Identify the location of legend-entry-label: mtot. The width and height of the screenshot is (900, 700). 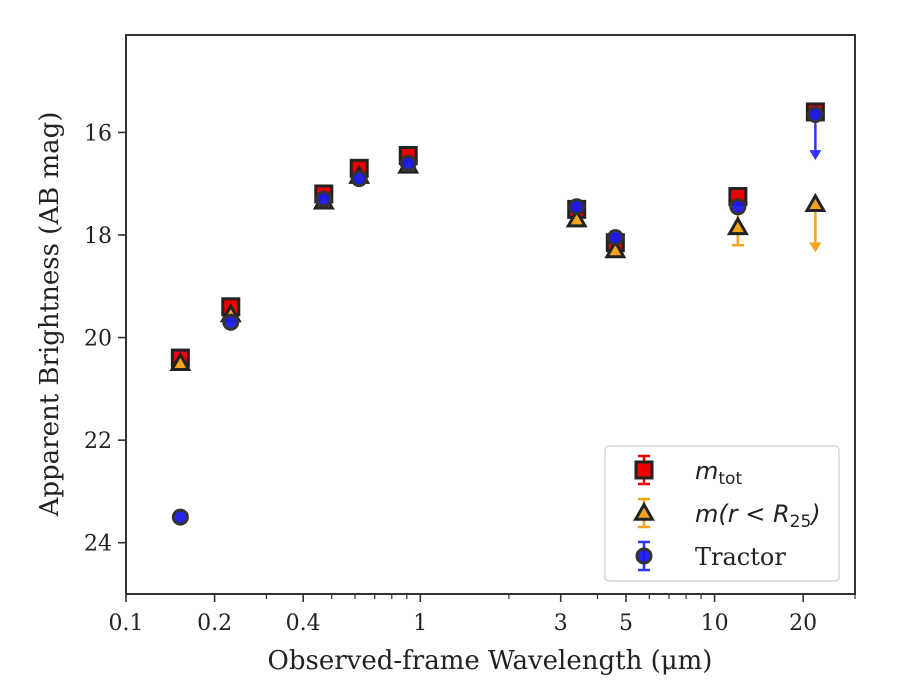
(718, 473).